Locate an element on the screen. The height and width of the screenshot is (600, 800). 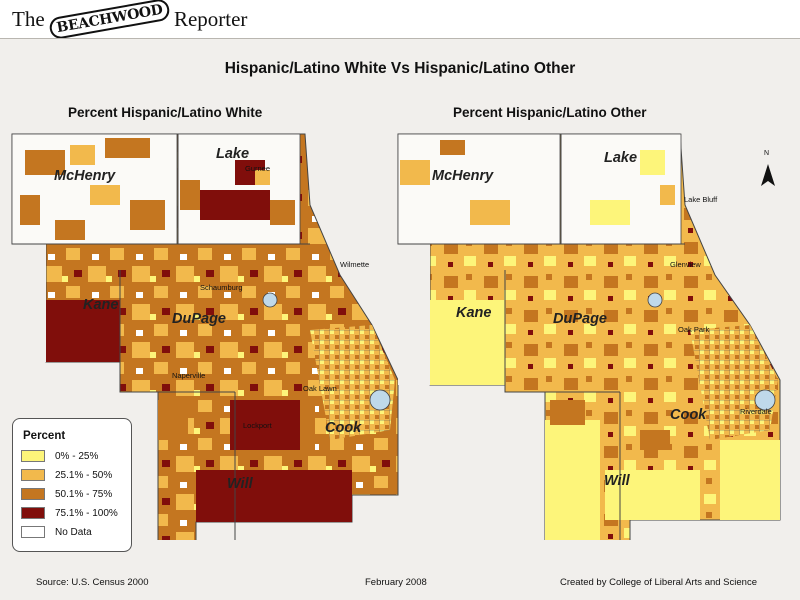
county-label-mchenry-other: McHenry is located at coordinates (463, 176).